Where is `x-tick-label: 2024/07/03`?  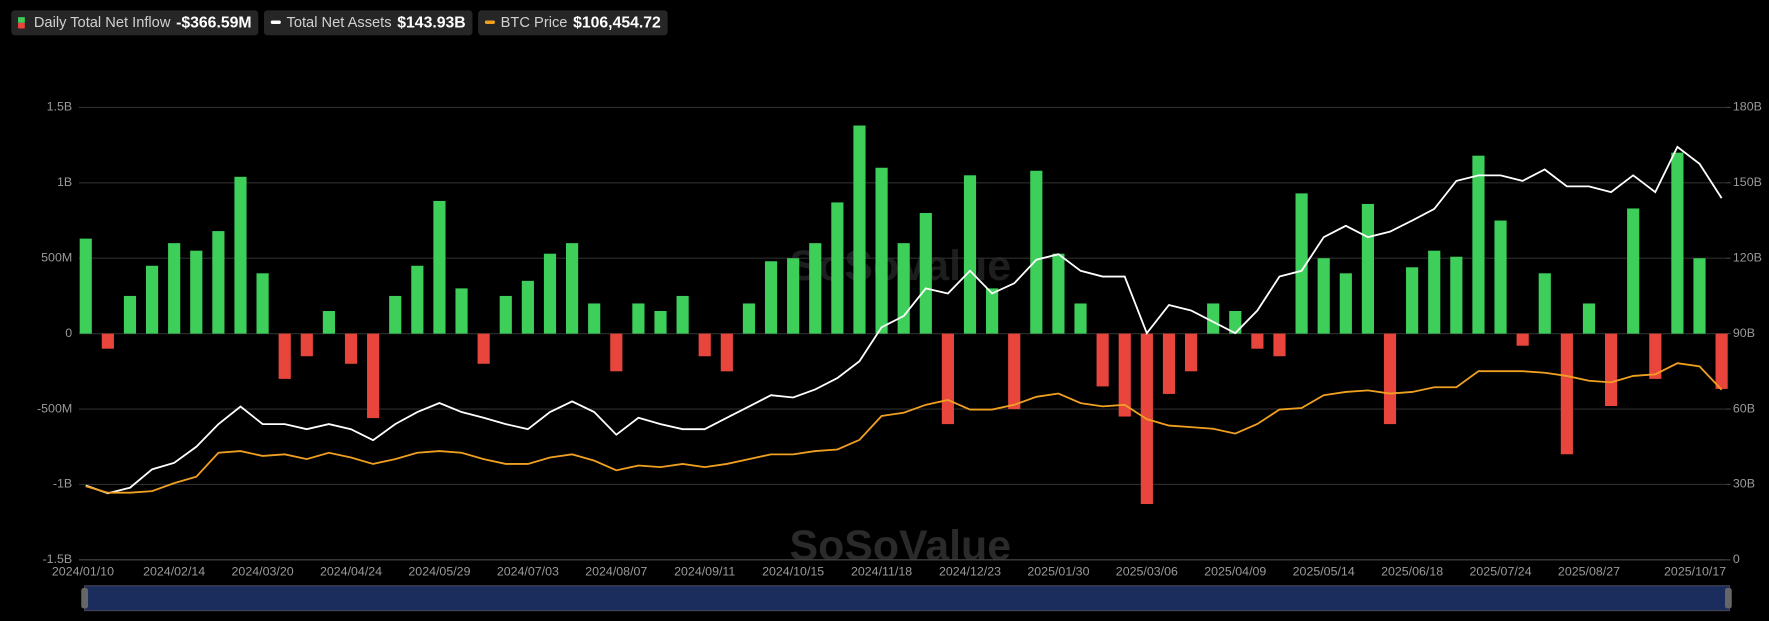
x-tick-label: 2024/07/03 is located at coordinates (528, 572).